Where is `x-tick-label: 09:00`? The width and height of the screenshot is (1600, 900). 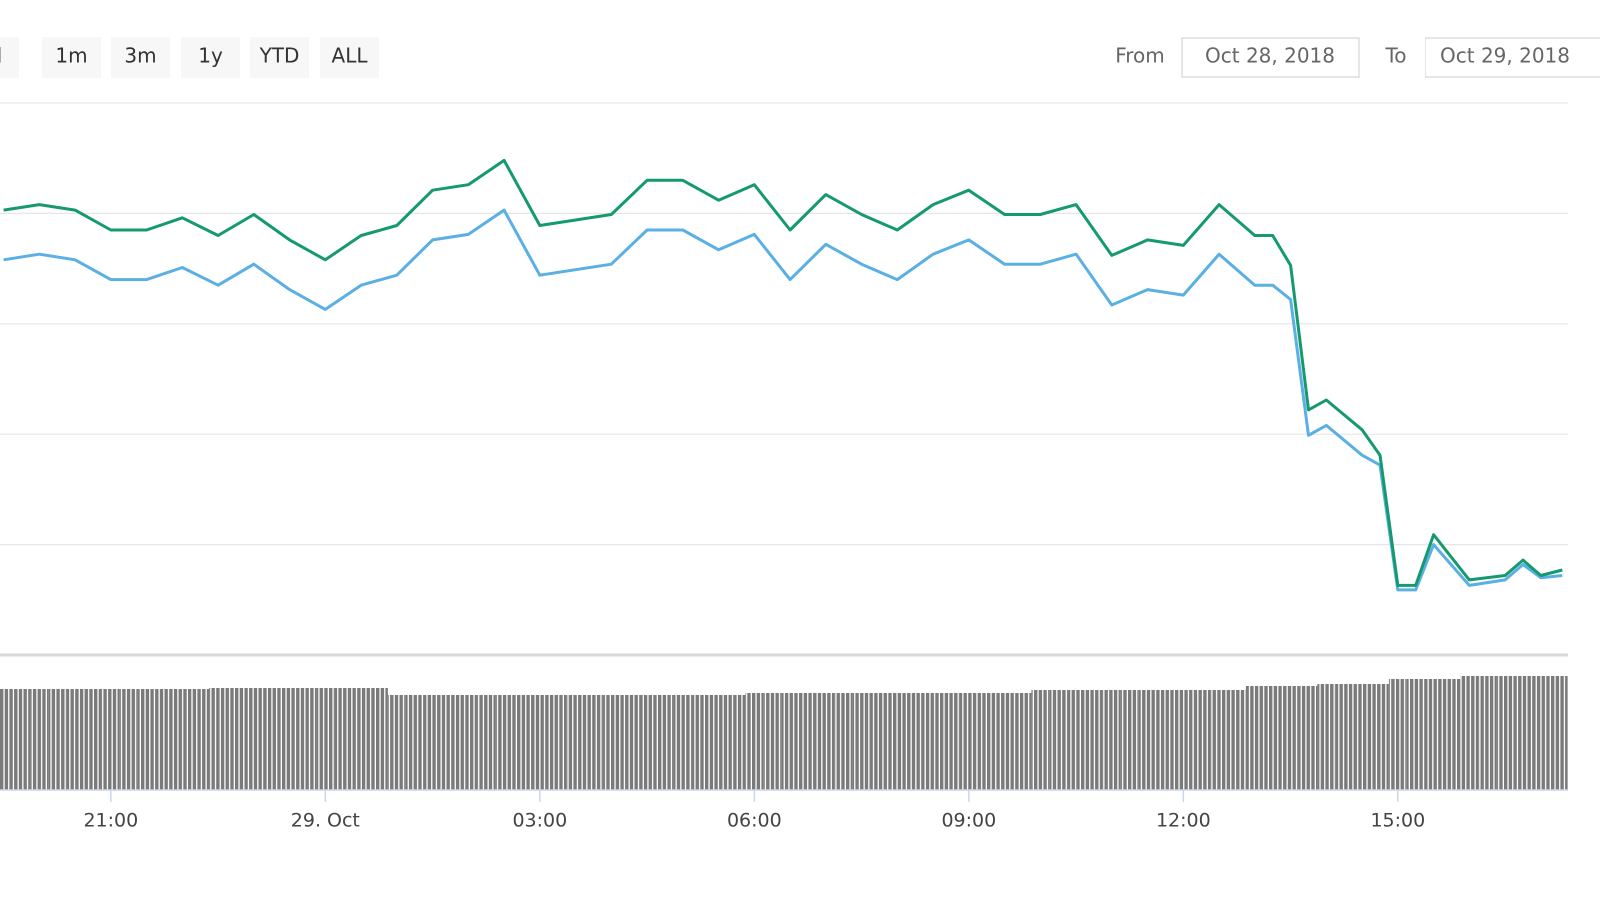
x-tick-label: 09:00 is located at coordinates (968, 821).